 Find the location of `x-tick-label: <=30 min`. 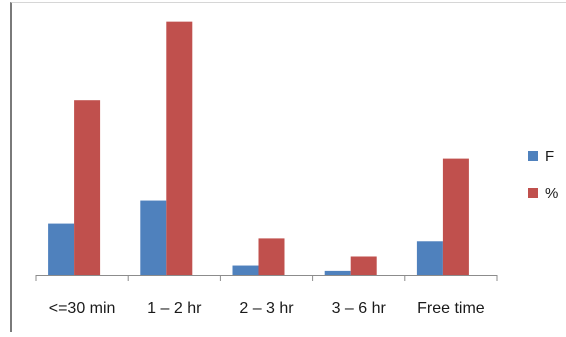

x-tick-label: <=30 min is located at coordinates (82, 308).